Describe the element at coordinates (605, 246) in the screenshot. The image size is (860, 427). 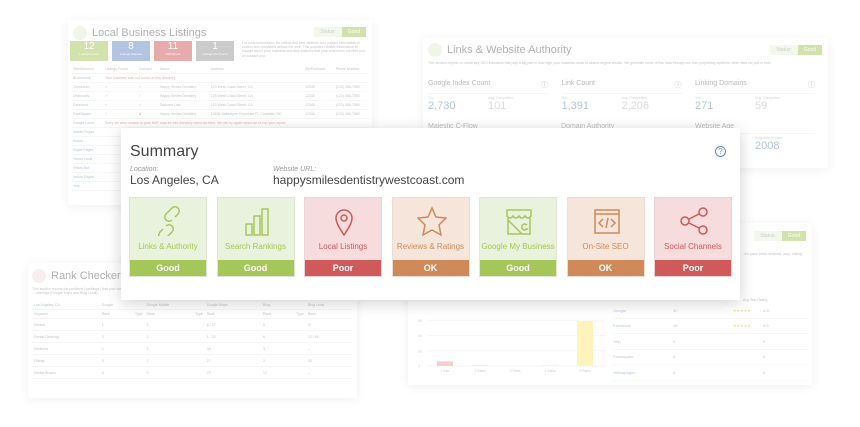
I see `tile-label: On-Site SEO` at that location.